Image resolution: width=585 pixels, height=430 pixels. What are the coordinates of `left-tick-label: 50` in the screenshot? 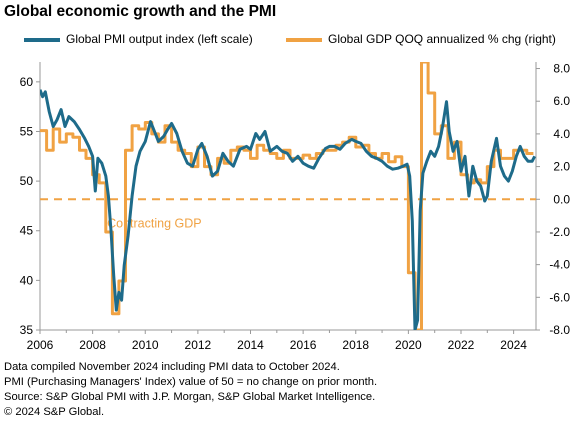 It's located at (27, 181).